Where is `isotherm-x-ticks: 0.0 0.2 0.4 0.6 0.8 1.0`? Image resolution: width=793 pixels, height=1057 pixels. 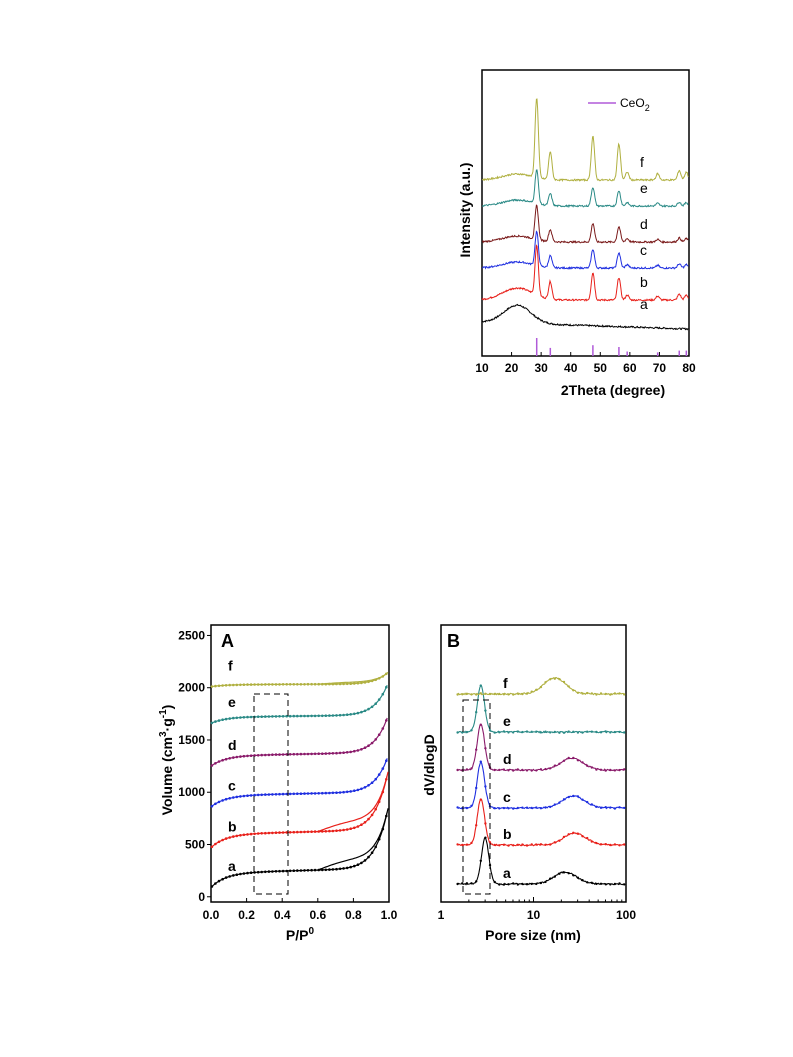 isotherm-x-ticks: 0.0 0.2 0.4 0.6 0.8 1.0 is located at coordinates (300, 910).